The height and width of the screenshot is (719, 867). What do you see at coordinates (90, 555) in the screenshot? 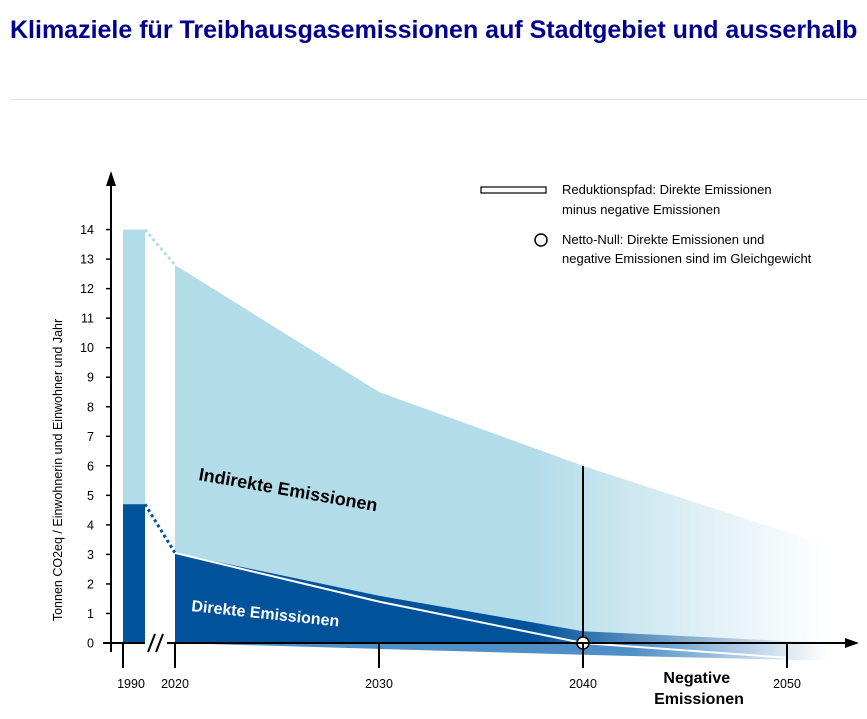
I see `y-tick-label: 3` at bounding box center [90, 555].